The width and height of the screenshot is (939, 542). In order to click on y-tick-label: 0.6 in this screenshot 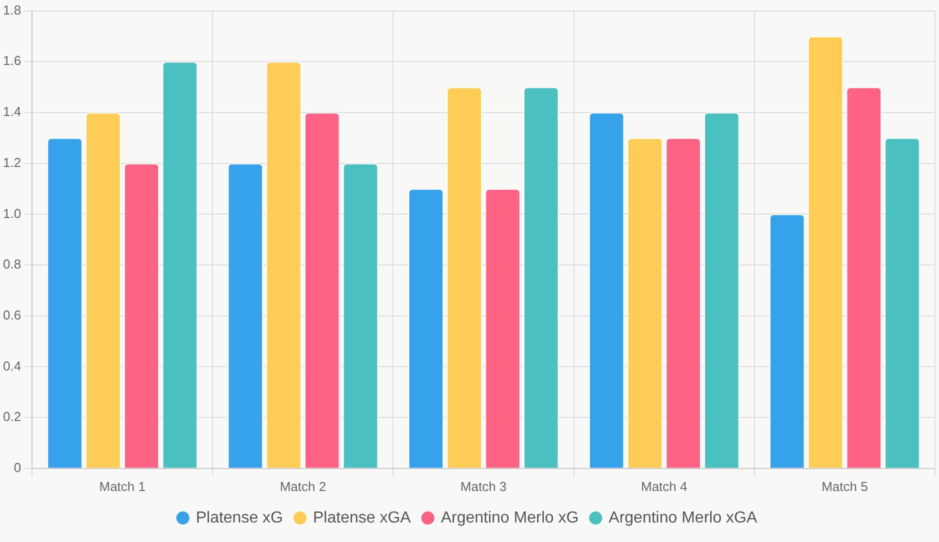, I will do `click(12, 314)`.